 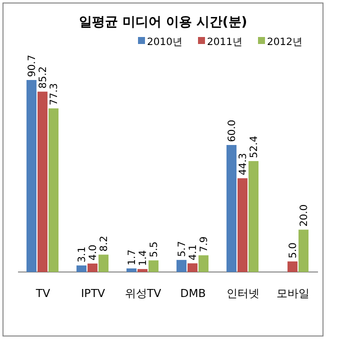 I want to click on data-label: 3.1, so click(x=82, y=254).